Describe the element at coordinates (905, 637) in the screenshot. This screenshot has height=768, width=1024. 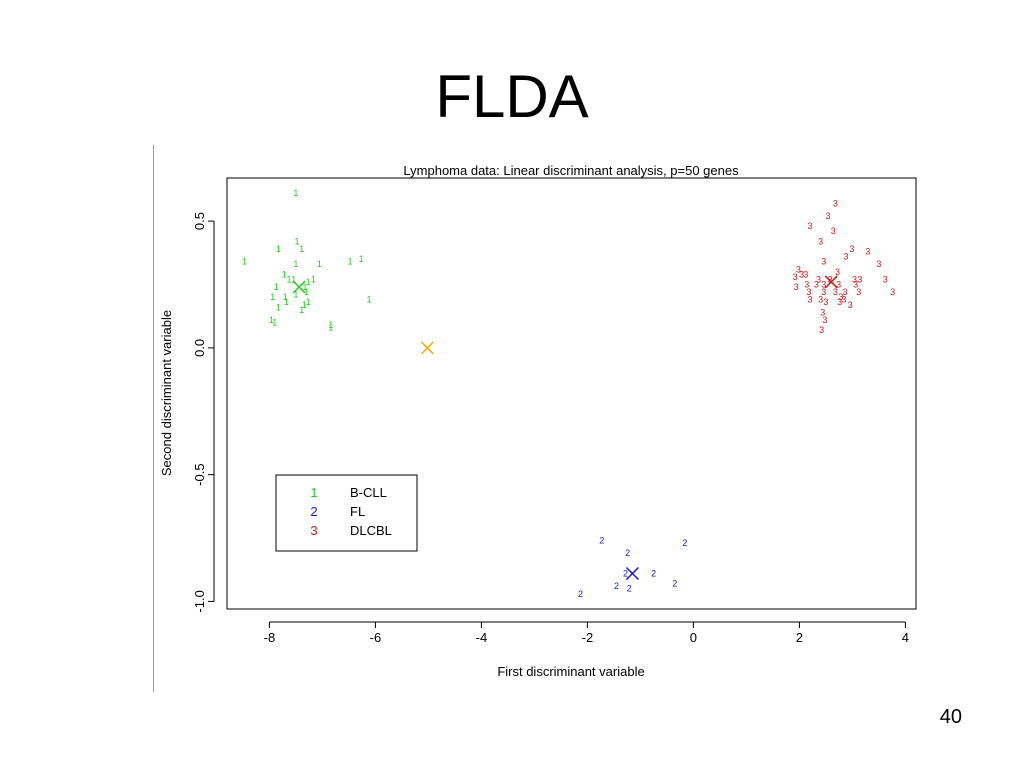
I see `x-tick-label: 4` at that location.